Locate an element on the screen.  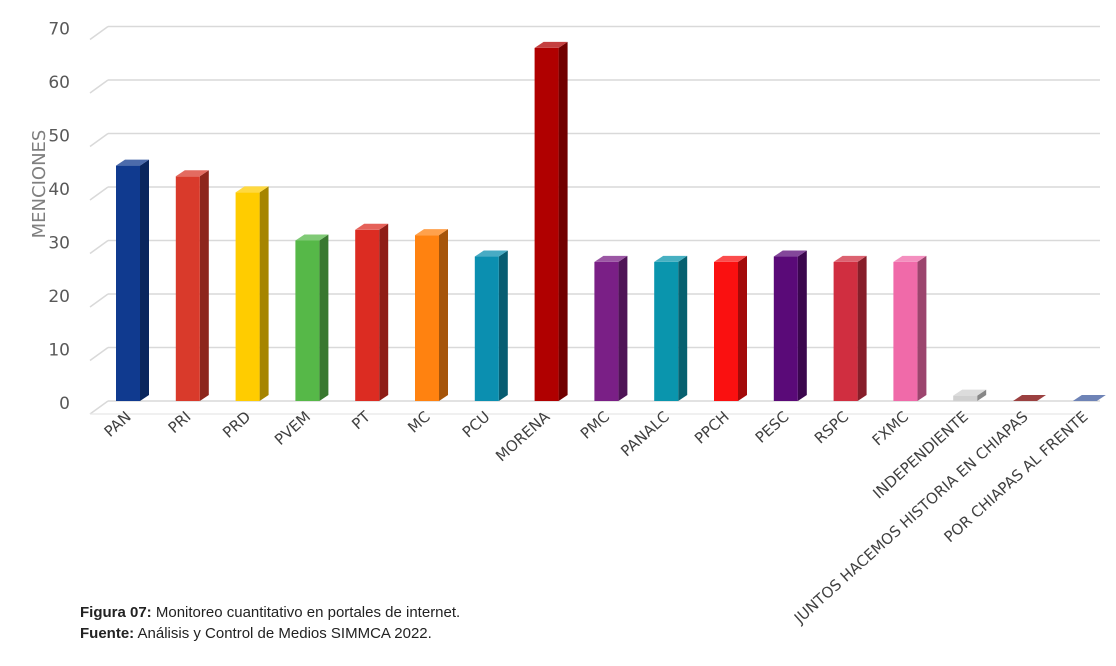
bar-ppch is located at coordinates (730, 328).